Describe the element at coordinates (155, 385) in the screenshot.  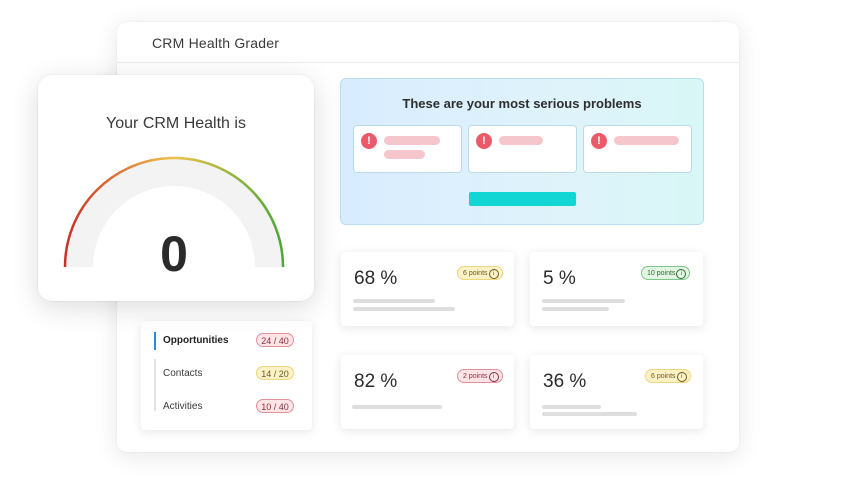
I see `category-track` at that location.